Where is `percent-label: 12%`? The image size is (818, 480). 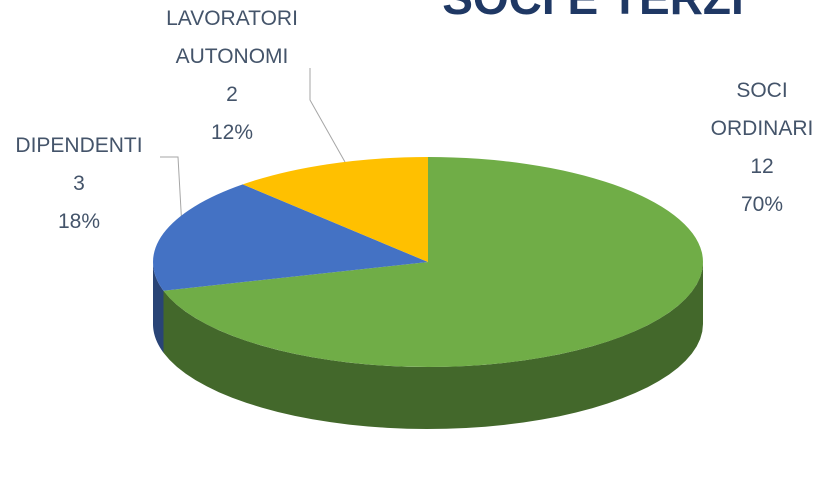 percent-label: 12% is located at coordinates (232, 132).